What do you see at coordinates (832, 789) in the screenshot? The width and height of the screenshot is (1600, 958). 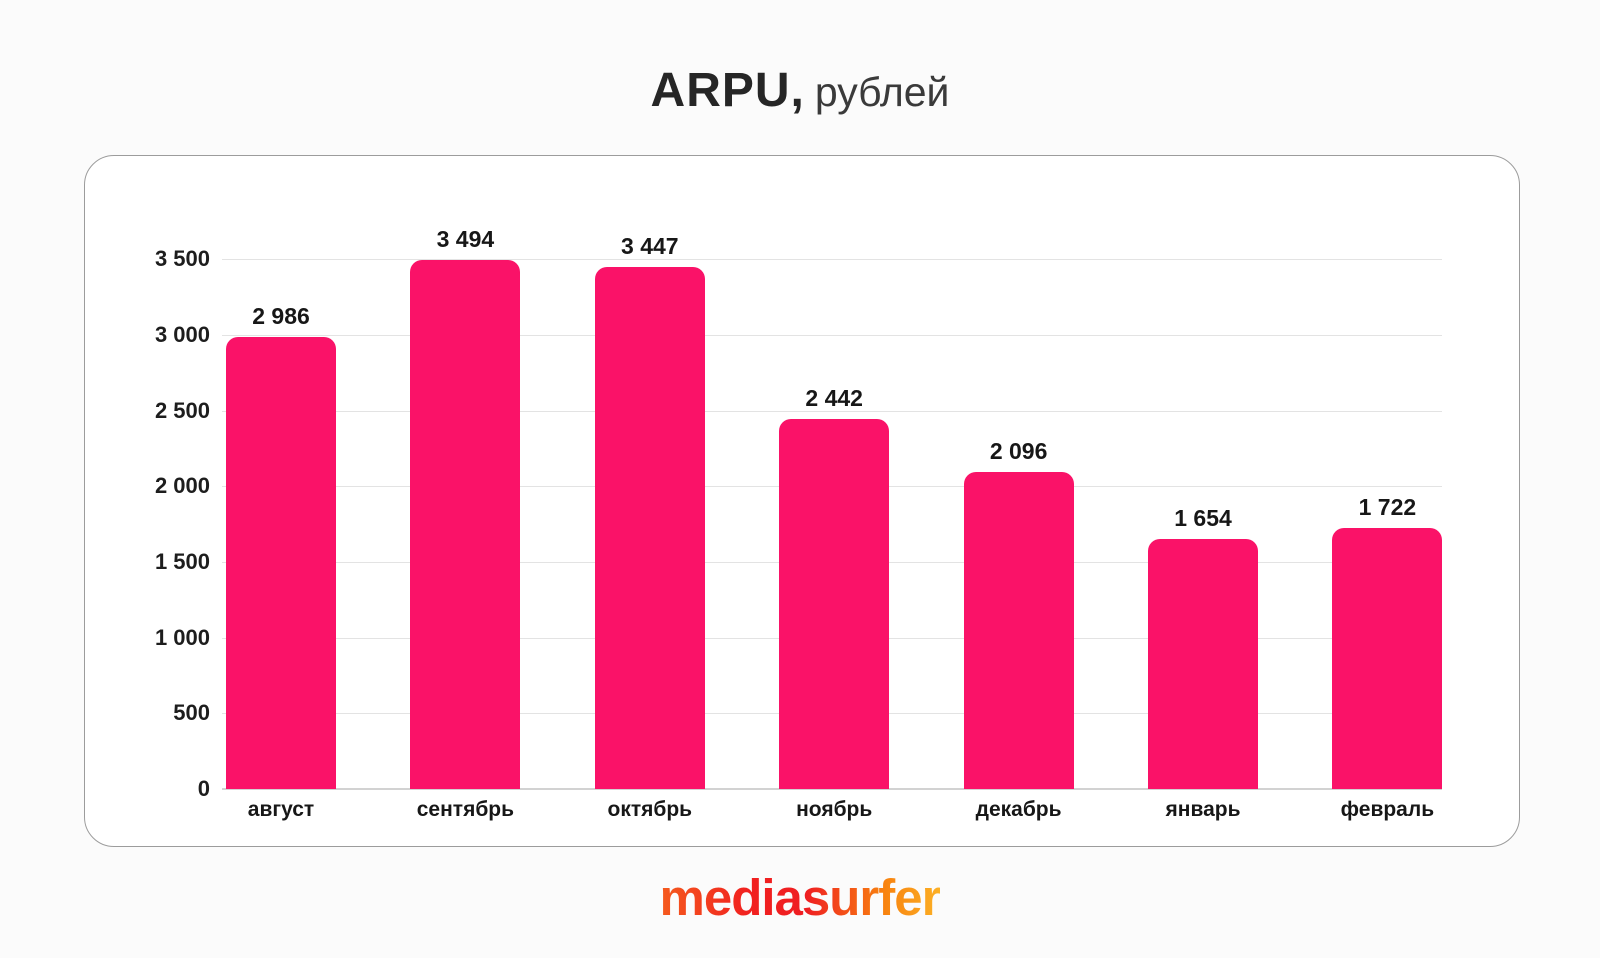 I see `x-axis-line` at bounding box center [832, 789].